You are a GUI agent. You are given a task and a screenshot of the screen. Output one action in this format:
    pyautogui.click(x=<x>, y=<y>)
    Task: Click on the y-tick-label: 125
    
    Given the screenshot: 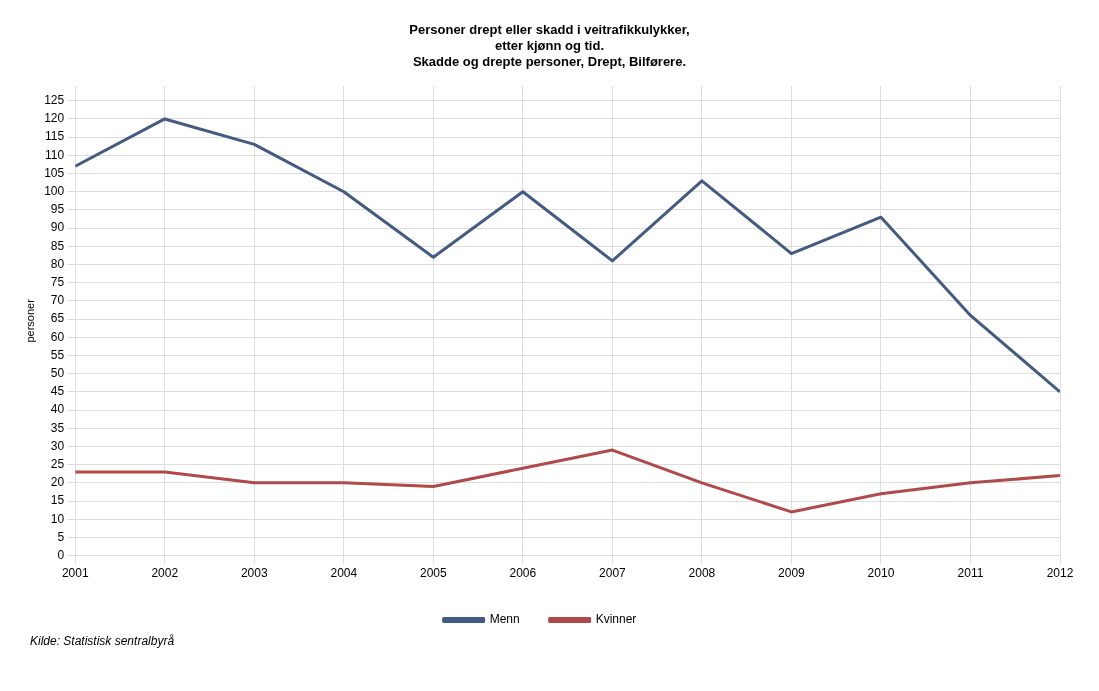 What is the action you would take?
    pyautogui.click(x=54, y=100)
    